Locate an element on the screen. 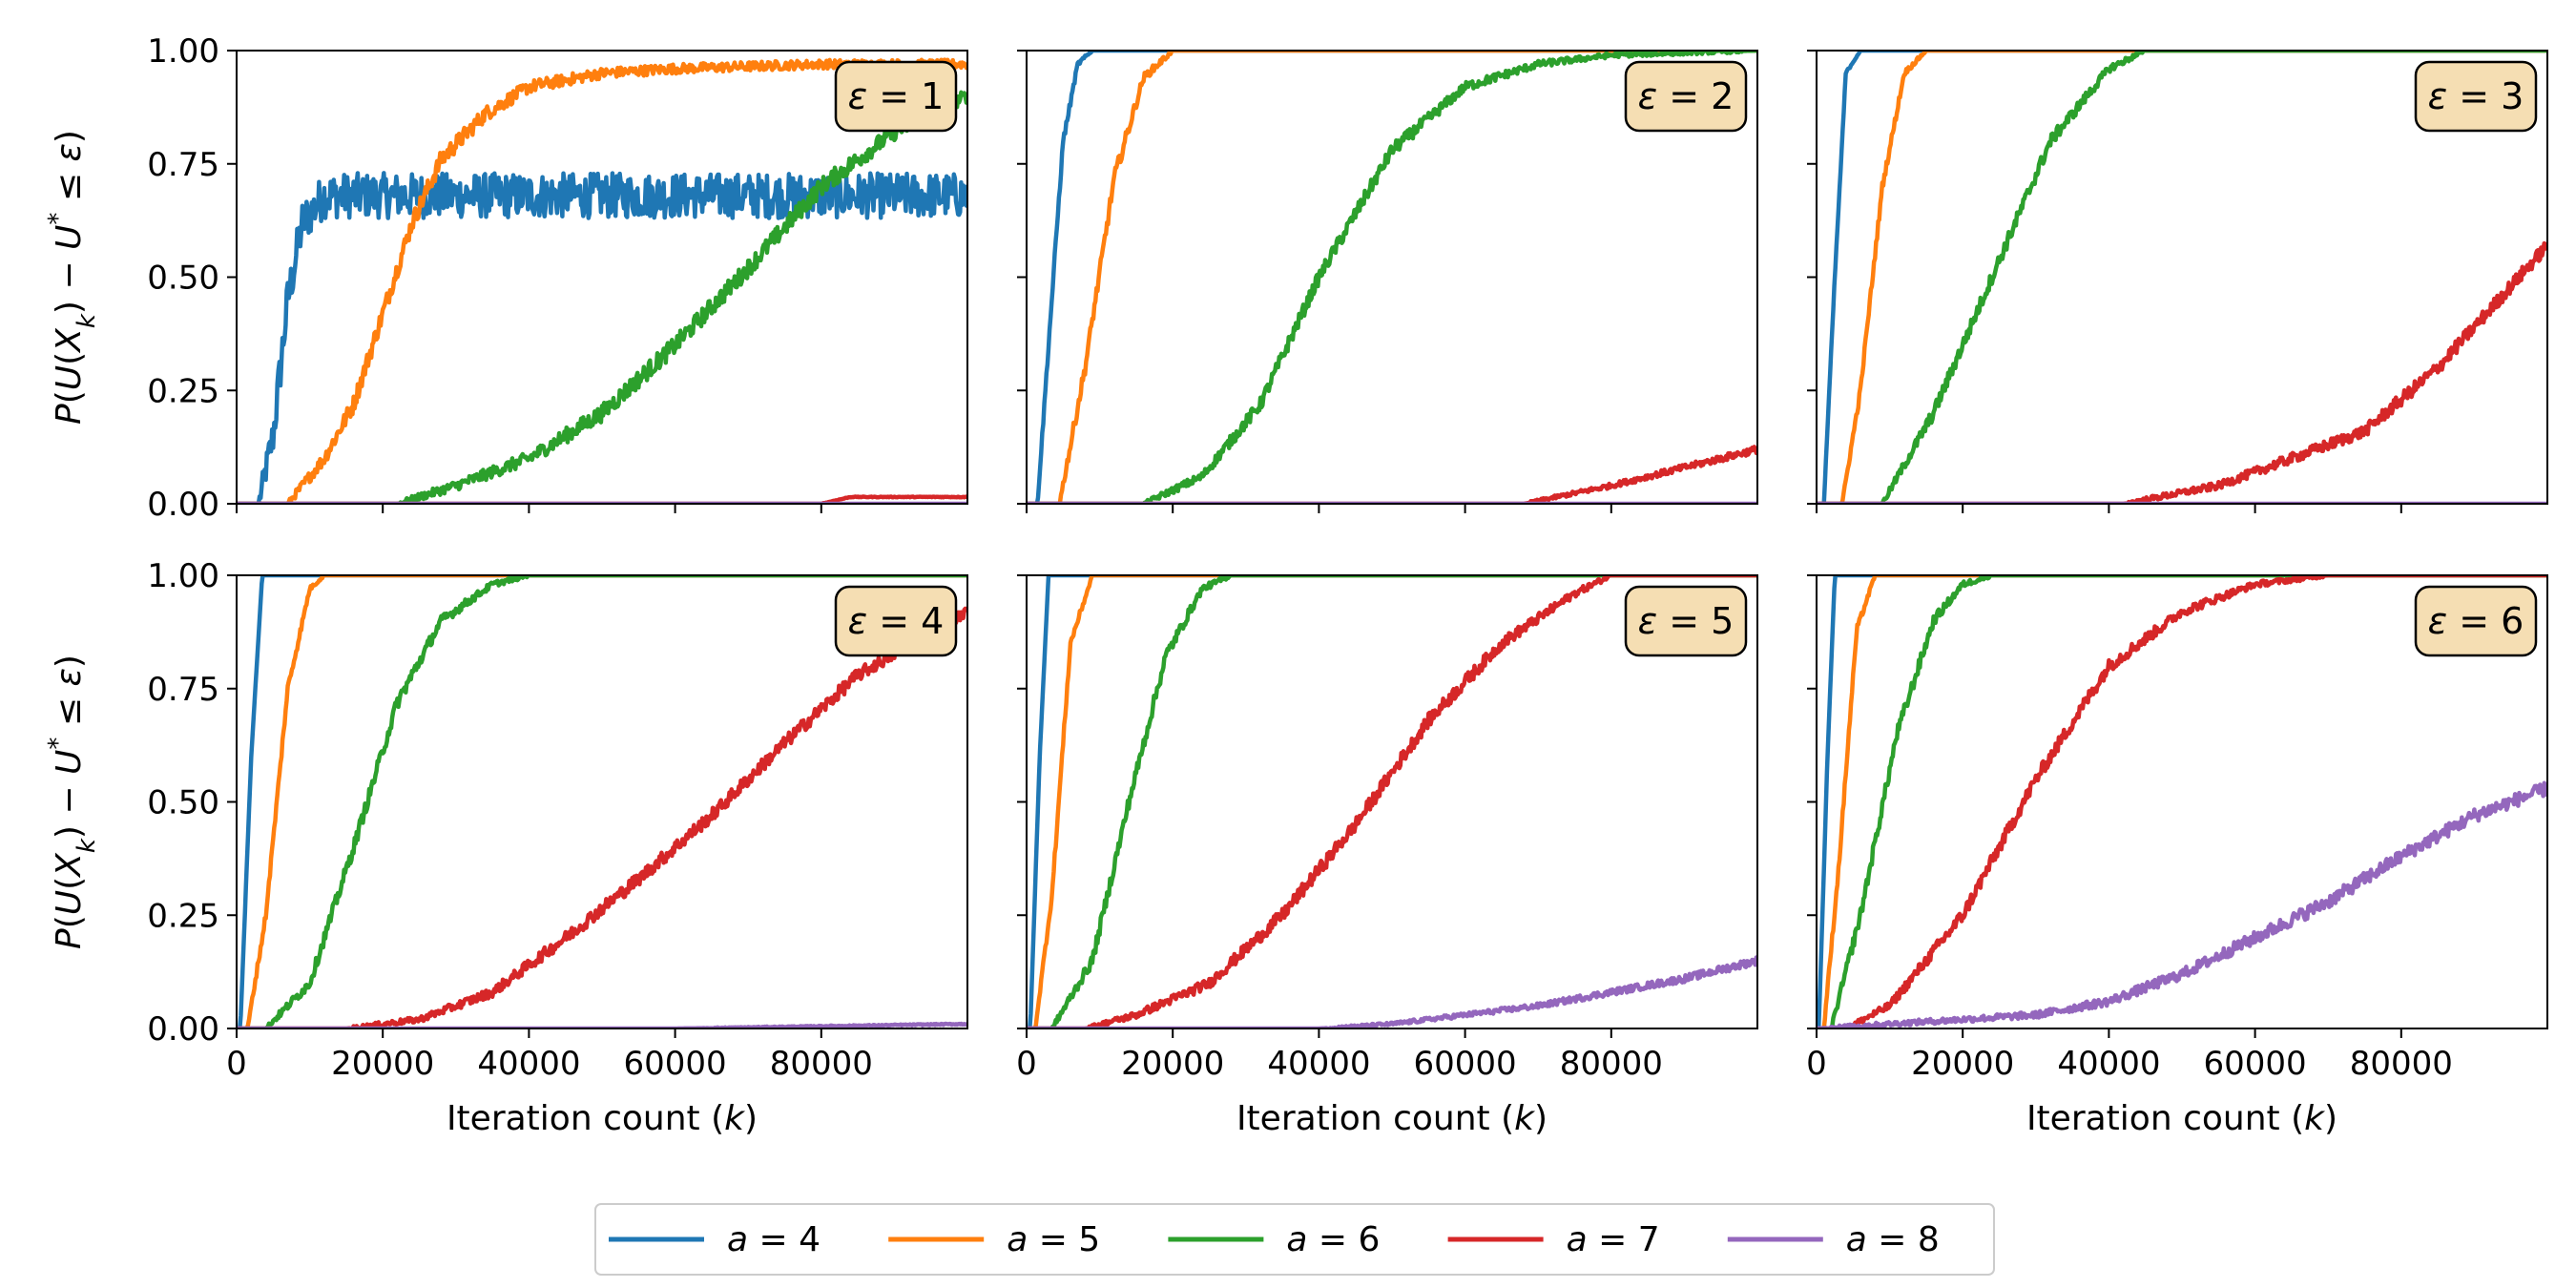 The width and height of the screenshot is (2576, 1288). epsilon-badge-label: ε = 1 is located at coordinates (896, 96).